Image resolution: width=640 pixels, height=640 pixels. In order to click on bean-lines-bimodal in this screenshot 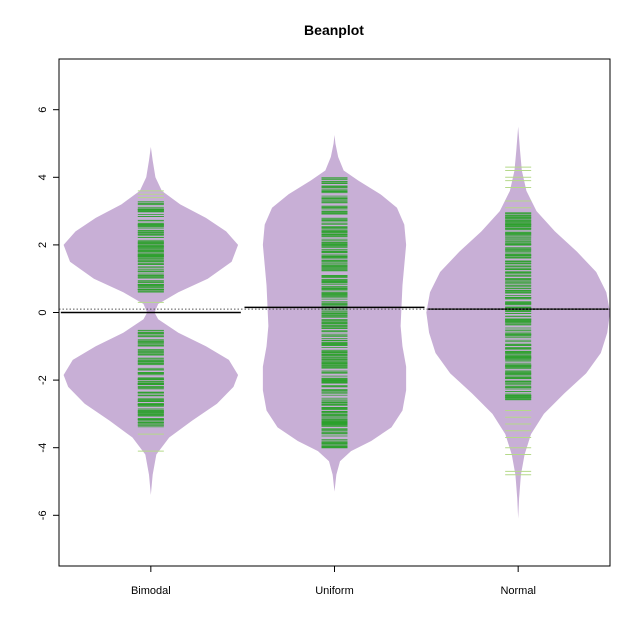, I will do `click(150, 321)`.